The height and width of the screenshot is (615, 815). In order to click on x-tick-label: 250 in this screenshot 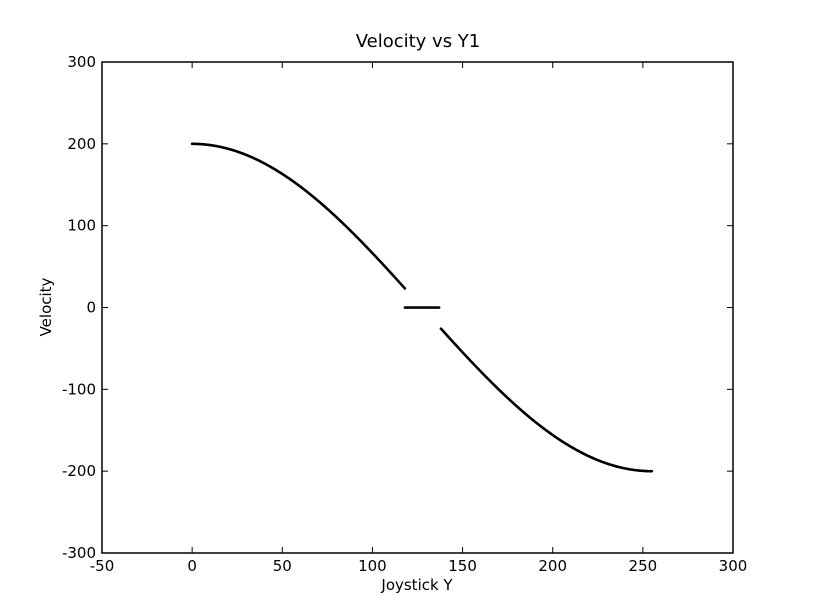, I will do `click(643, 566)`.